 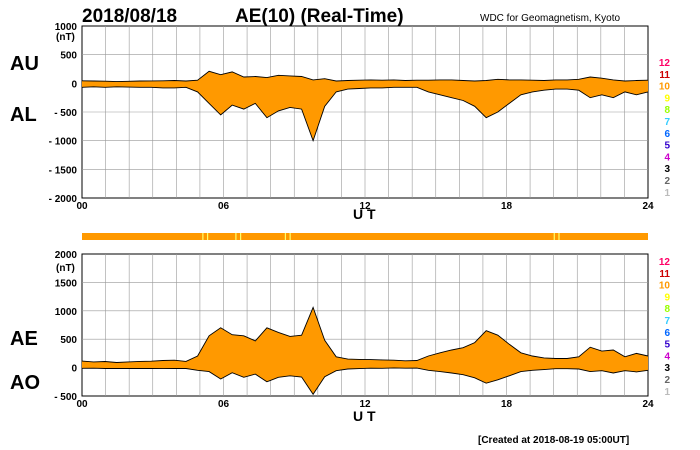 What do you see at coordinates (365, 334) in the screenshot?
I see `ae-series-line` at bounding box center [365, 334].